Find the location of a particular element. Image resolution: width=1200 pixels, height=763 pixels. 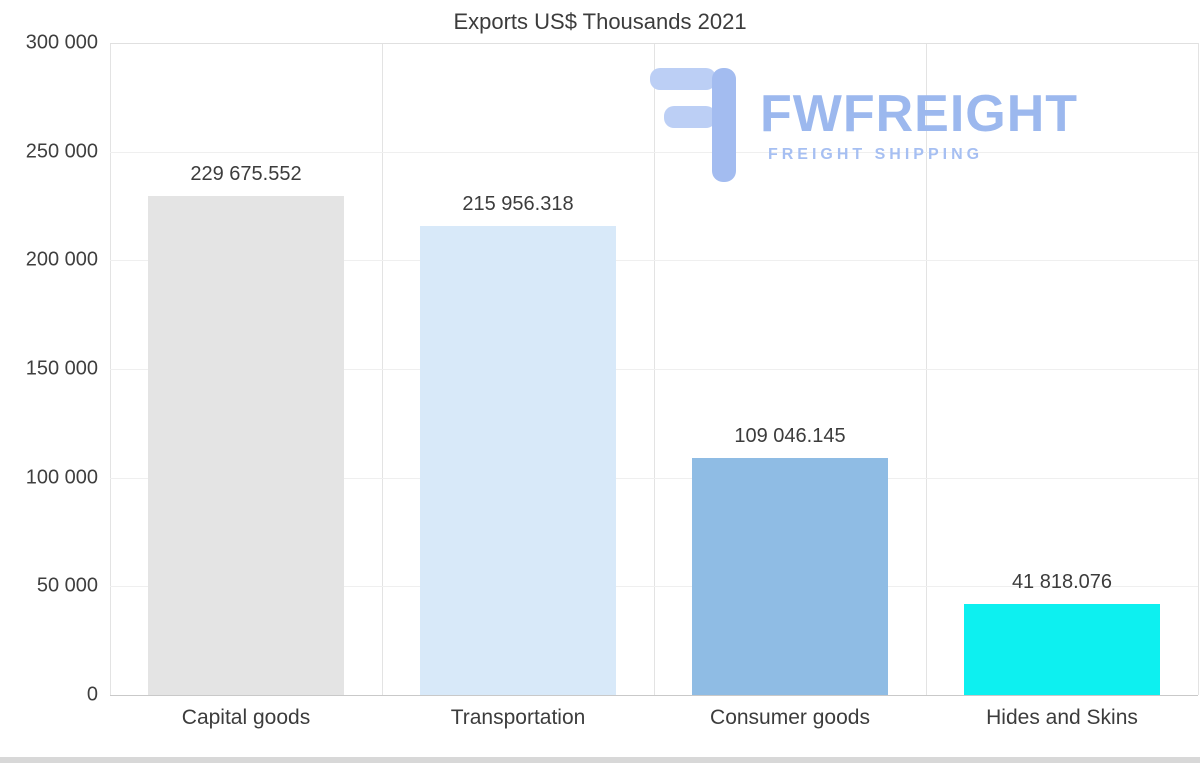

y-tick-label: 150 000 is located at coordinates (61, 368).